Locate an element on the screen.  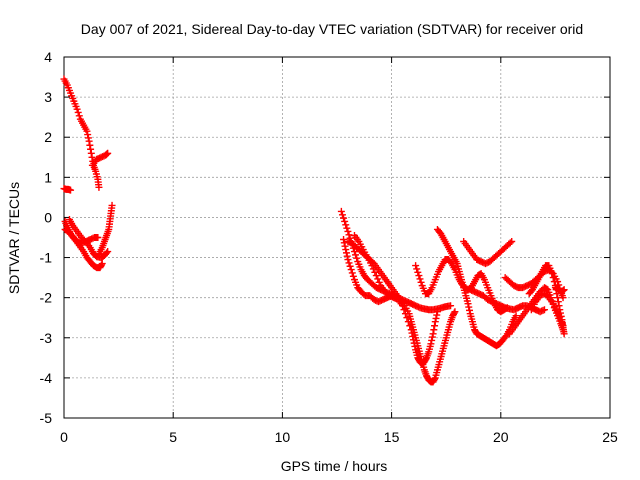
y-axis-label: SDTVAR / TECUs is located at coordinates (14, 238).